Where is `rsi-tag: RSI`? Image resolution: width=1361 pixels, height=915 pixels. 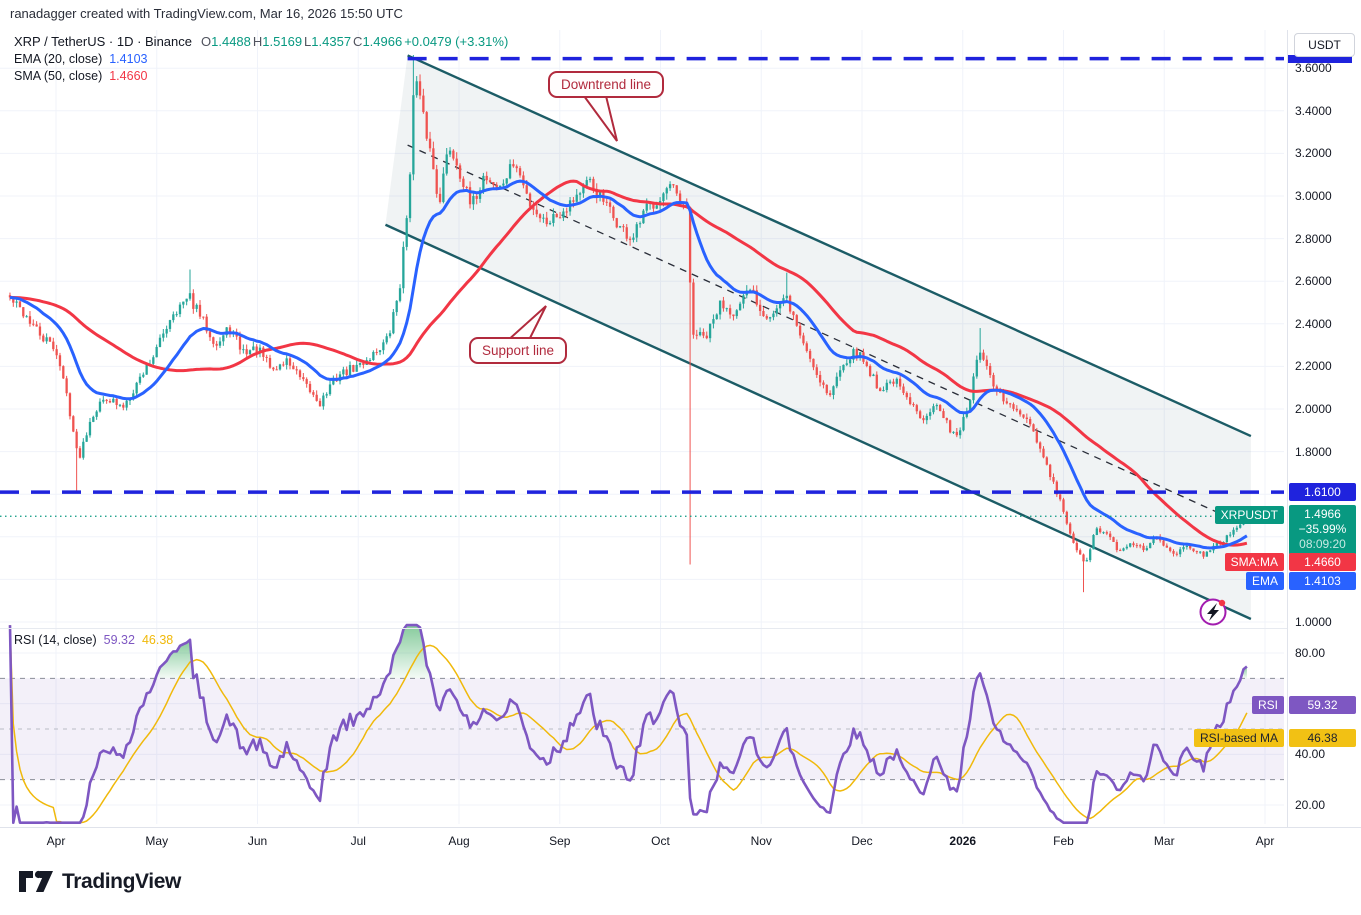 rsi-tag: RSI is located at coordinates (1267, 705).